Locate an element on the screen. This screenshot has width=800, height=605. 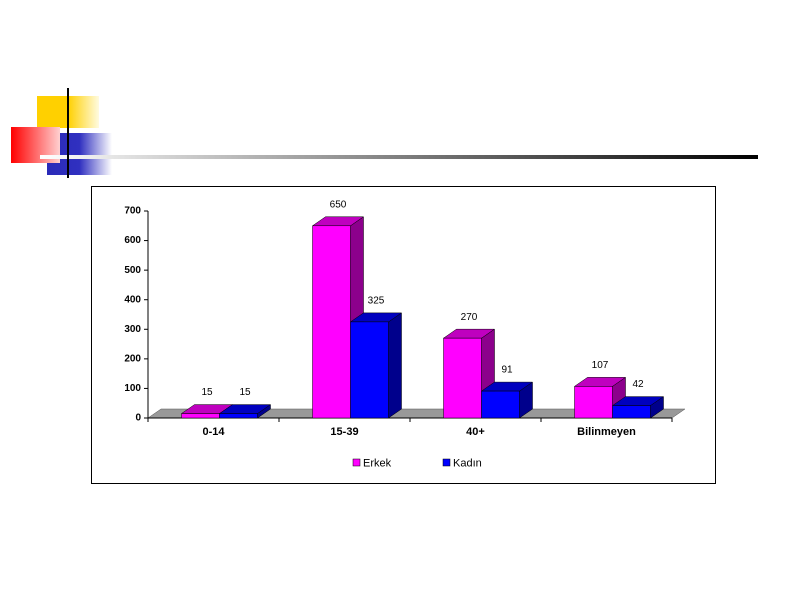
y-tick-label: 600 is located at coordinates (132, 240).